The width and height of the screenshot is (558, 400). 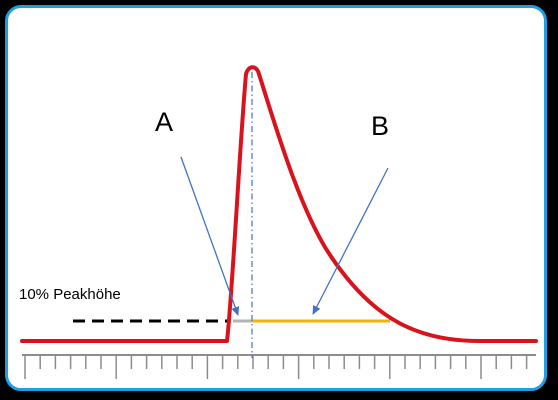 I want to click on arrow-b, so click(x=350, y=241).